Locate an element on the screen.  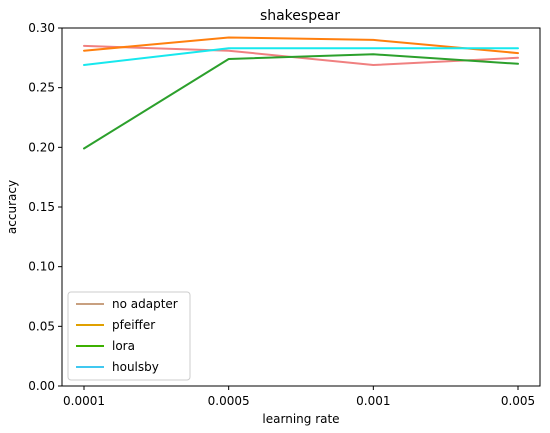
x-axis: 0.0001 0.0005 0.001 0.005 is located at coordinates (299, 397).